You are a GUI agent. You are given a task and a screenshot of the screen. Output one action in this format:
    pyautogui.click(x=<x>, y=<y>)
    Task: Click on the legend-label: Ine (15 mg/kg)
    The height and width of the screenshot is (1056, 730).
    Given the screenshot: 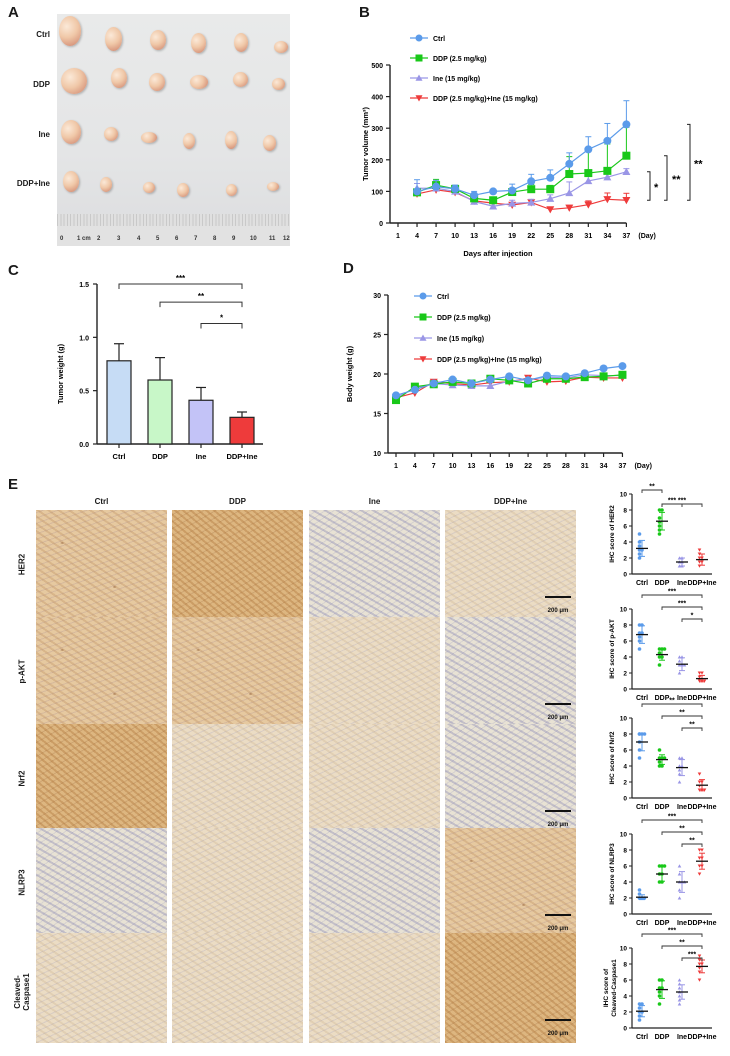 What is the action you would take?
    pyautogui.click(x=456, y=79)
    